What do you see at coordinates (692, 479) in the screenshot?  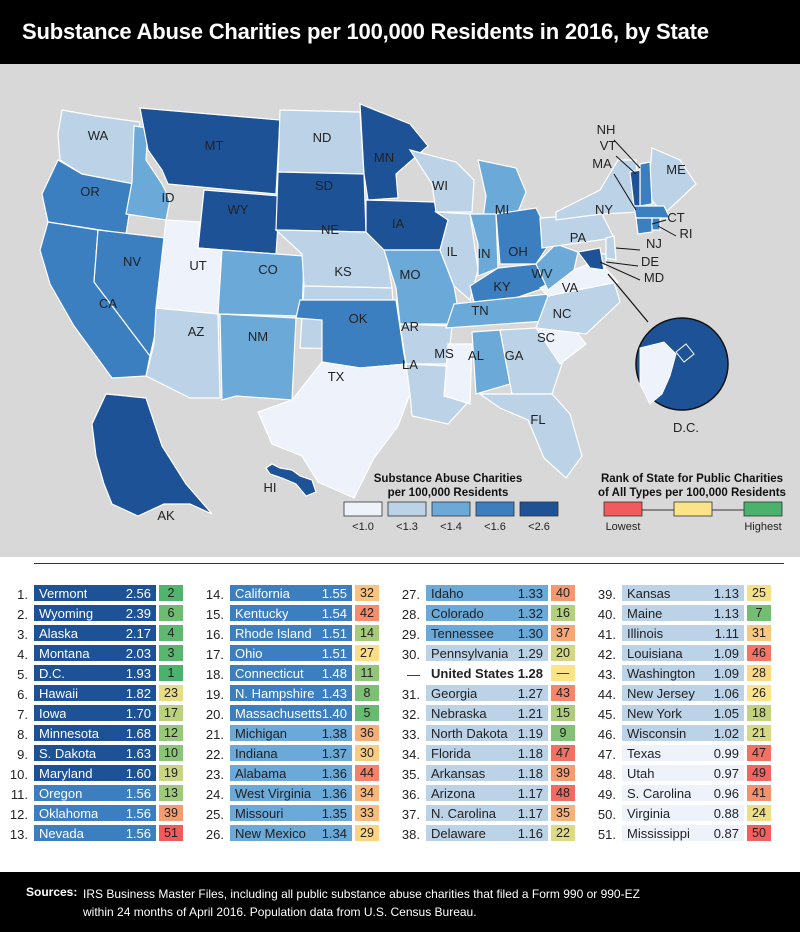 I see `rank-legend-title-1: Rank of State for Public Charities` at bounding box center [692, 479].